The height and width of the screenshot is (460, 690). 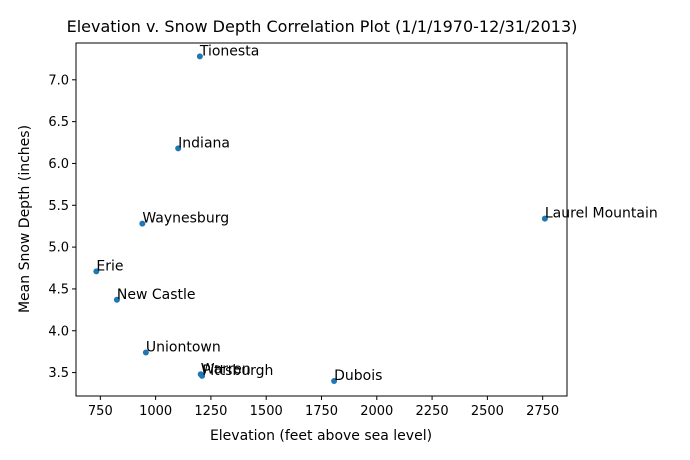 I want to click on y-axis-label: Mean Snow Depth (inches), so click(x=25, y=219).